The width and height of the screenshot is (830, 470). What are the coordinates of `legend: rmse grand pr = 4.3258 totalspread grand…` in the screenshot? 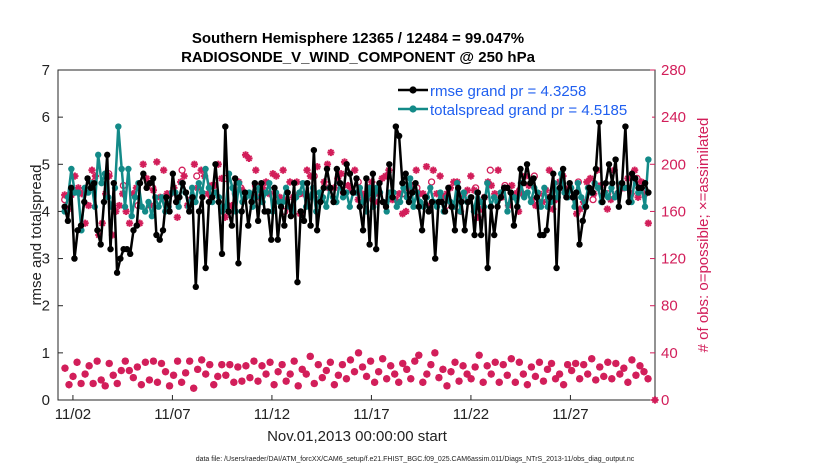 It's located at (522, 99).